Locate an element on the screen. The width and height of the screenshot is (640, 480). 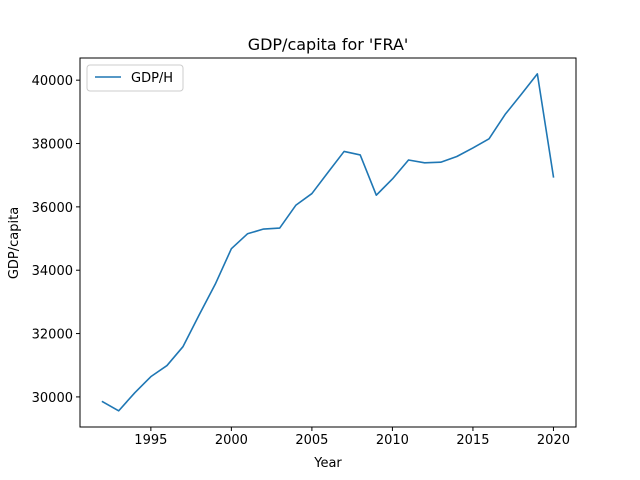
x-tick-label: 2010 is located at coordinates (392, 440).